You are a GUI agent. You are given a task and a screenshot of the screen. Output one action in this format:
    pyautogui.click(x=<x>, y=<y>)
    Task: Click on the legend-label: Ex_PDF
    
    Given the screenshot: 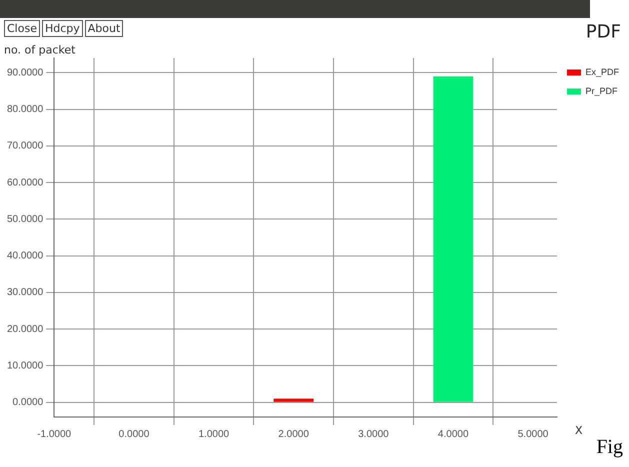 What is the action you would take?
    pyautogui.click(x=602, y=71)
    